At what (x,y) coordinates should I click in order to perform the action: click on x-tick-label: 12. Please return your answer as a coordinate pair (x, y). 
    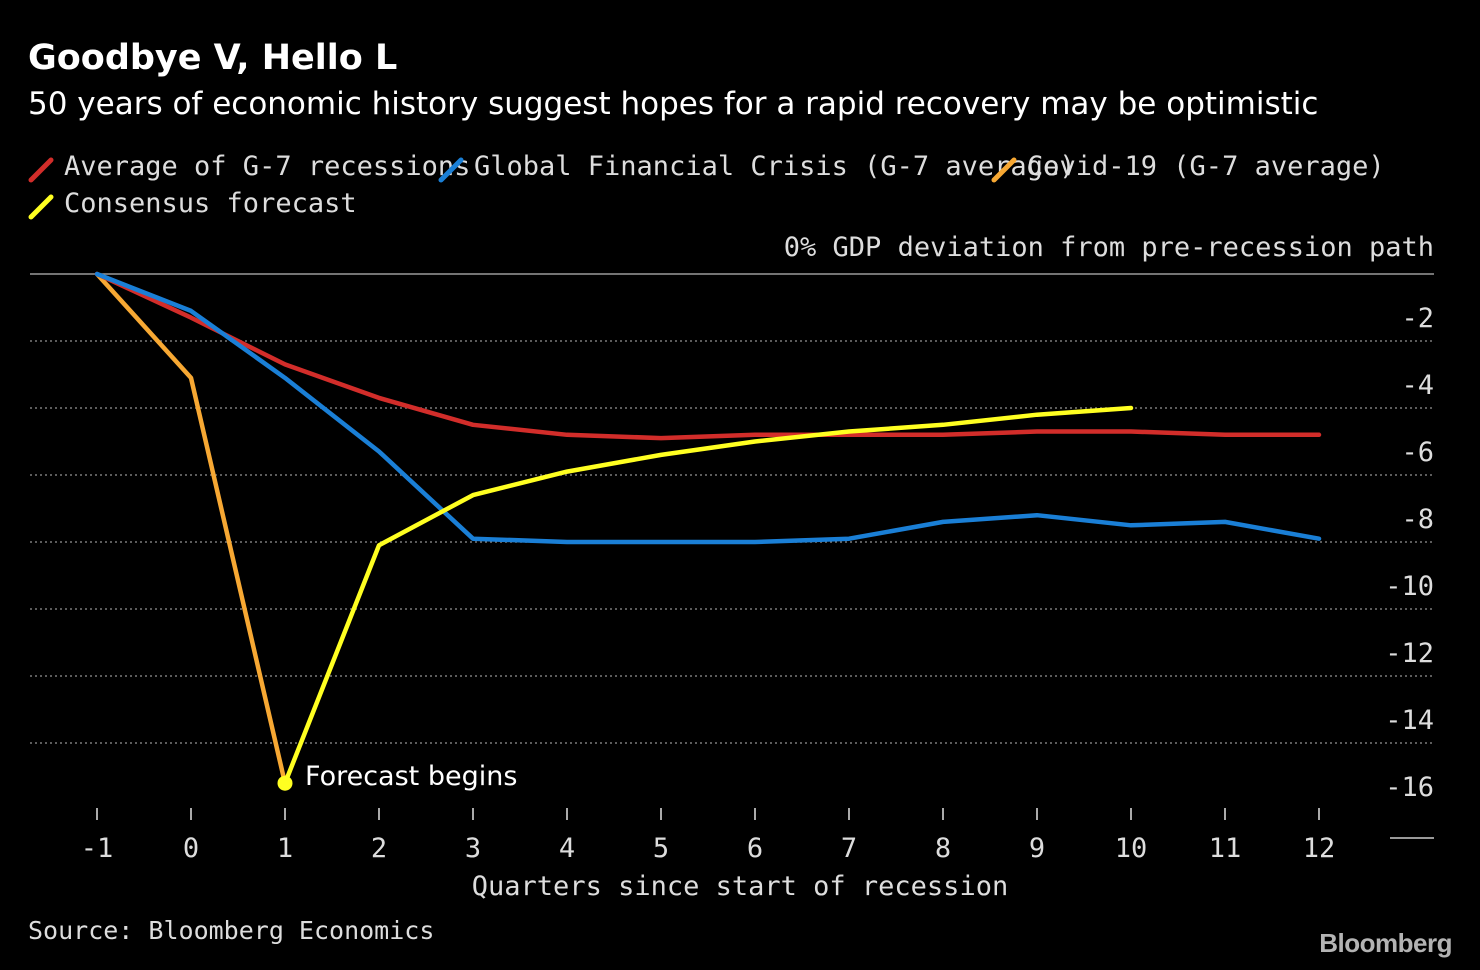
    Looking at the image, I should click on (1319, 848).